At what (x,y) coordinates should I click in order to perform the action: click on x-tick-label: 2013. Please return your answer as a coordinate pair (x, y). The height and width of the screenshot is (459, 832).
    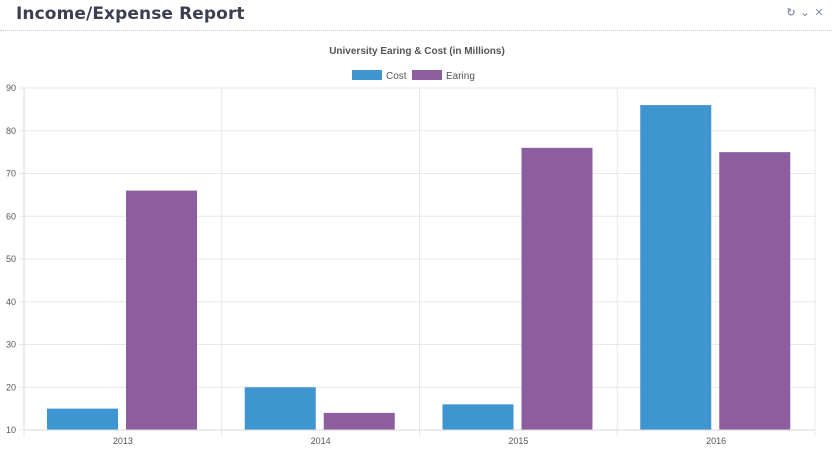
    Looking at the image, I should click on (123, 441).